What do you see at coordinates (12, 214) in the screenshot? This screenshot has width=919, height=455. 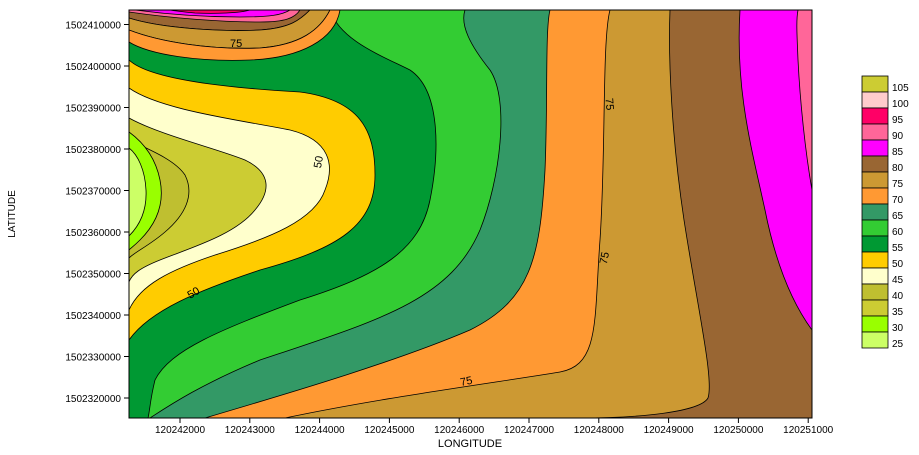 I see `y-axis-title: LATITUDE` at bounding box center [12, 214].